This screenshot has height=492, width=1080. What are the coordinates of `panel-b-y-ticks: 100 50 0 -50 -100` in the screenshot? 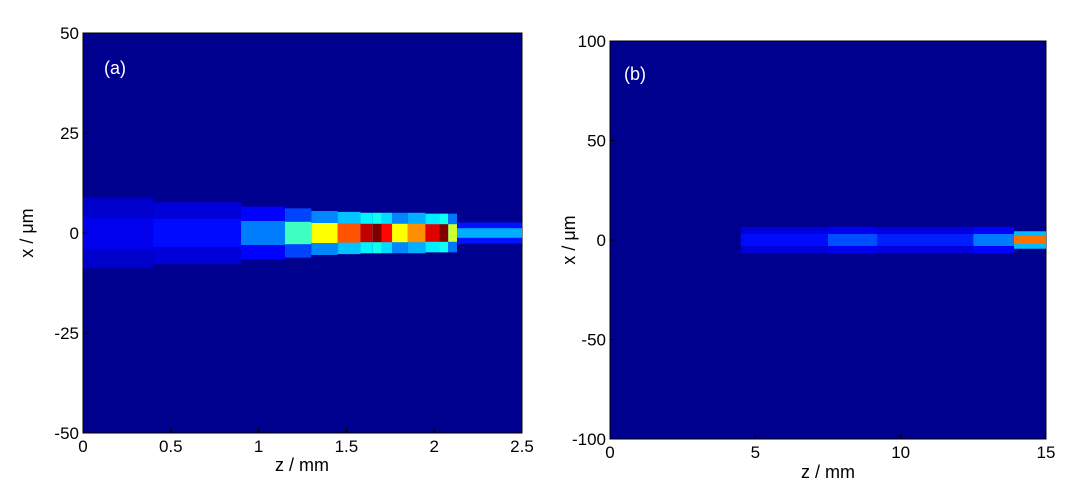 It's located at (593, 240).